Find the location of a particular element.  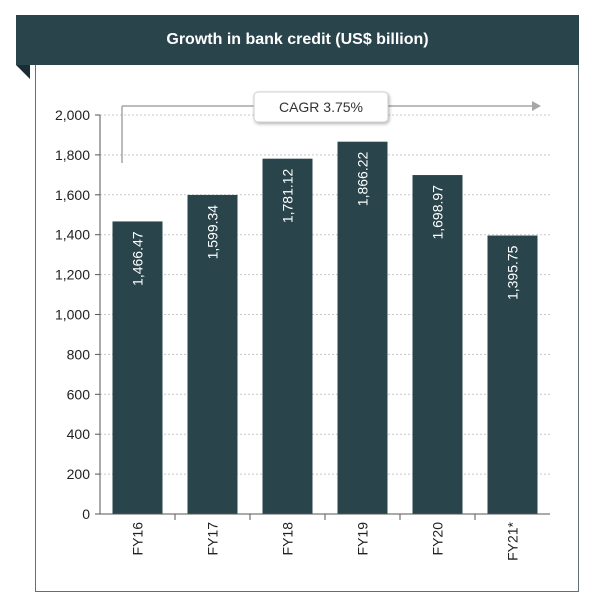

y-tick-label: 1,800 is located at coordinates (72, 155).